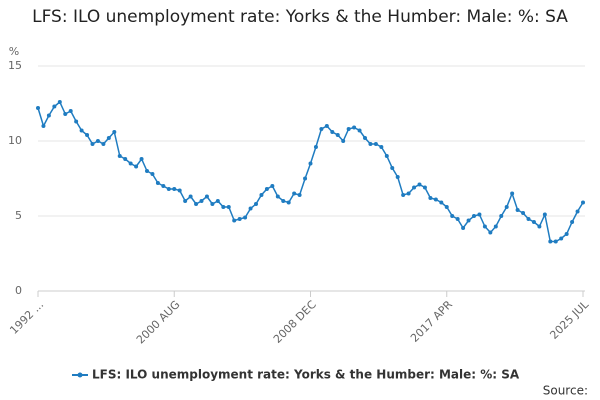 The height and width of the screenshot is (400, 600). What do you see at coordinates (18, 290) in the screenshot?
I see `y-tick-label: 0` at bounding box center [18, 290].